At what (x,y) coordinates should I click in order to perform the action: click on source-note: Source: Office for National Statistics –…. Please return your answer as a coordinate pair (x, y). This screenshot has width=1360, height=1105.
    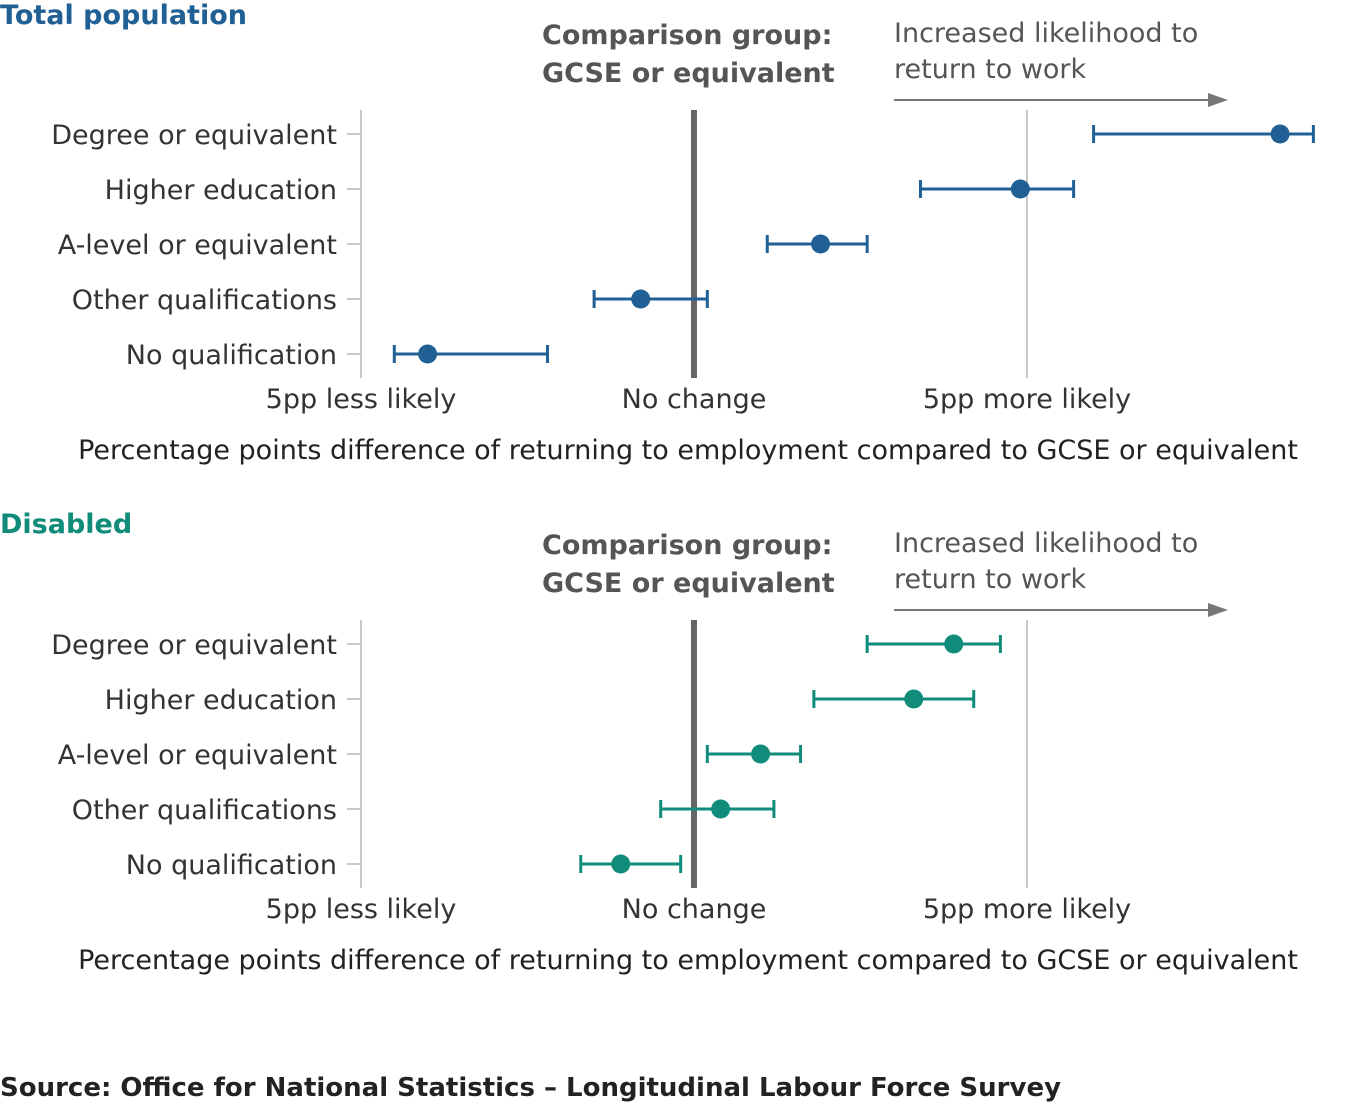
    Looking at the image, I should click on (530, 1088).